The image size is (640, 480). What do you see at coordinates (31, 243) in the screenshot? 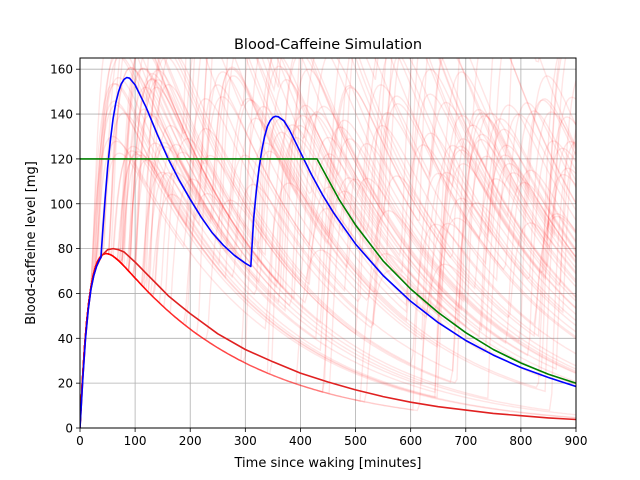
I see `y-axis-label: Blood-caffeine level [mg]` at bounding box center [31, 243].